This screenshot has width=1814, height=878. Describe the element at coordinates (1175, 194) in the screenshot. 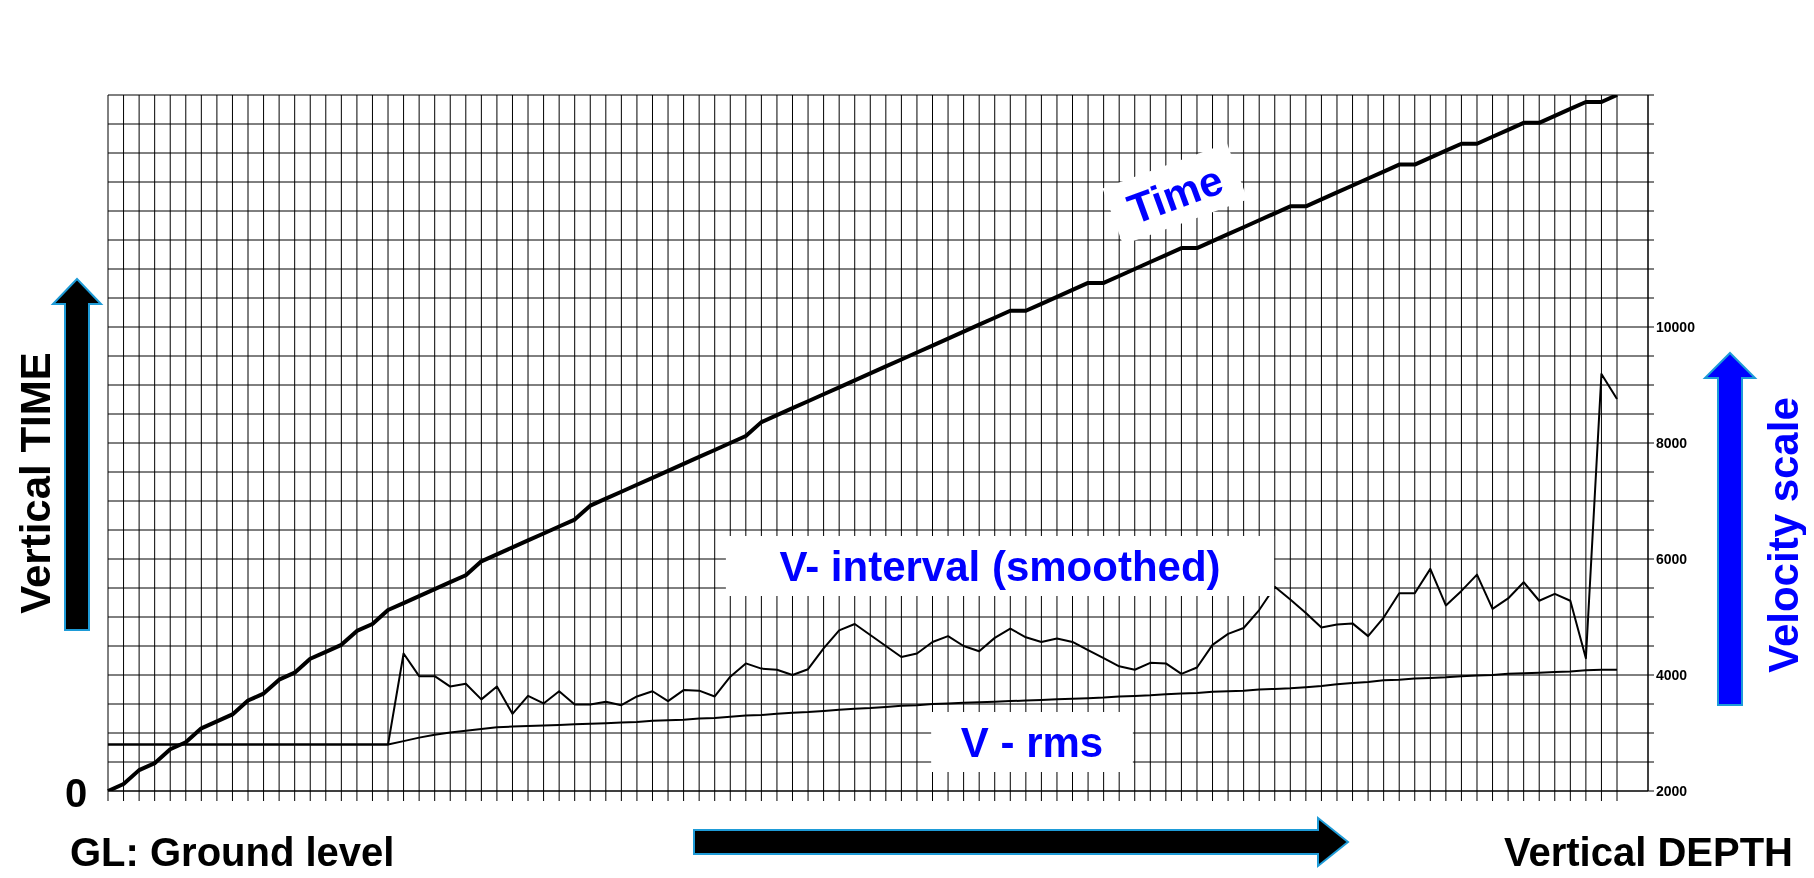

I see `text: Time` at that location.